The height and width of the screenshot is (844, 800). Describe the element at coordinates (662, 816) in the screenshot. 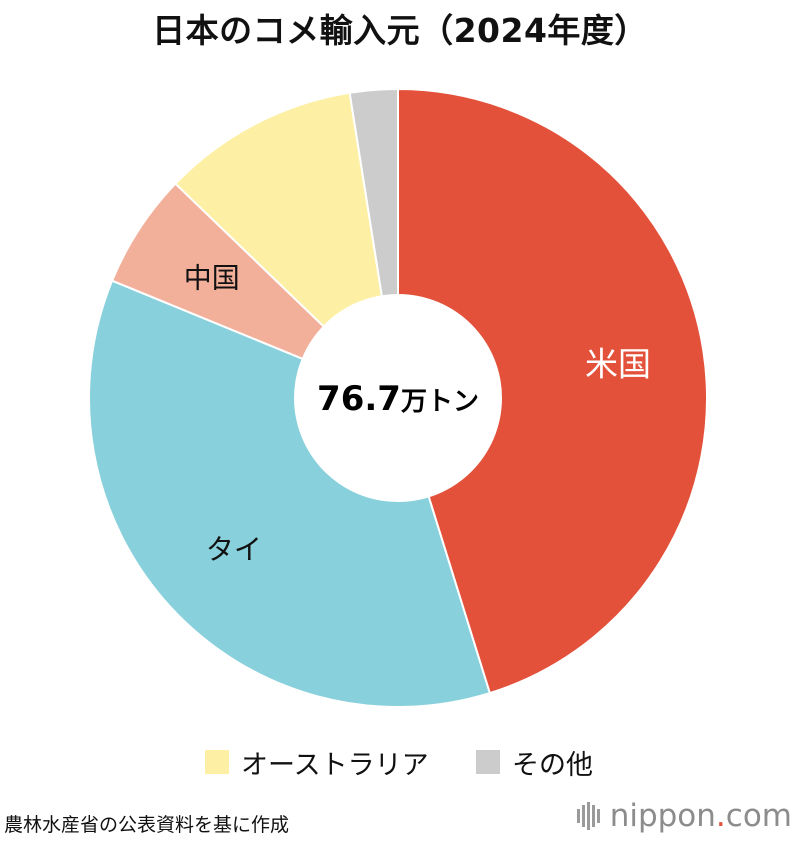

I see `logo-text-name: nippon` at that location.